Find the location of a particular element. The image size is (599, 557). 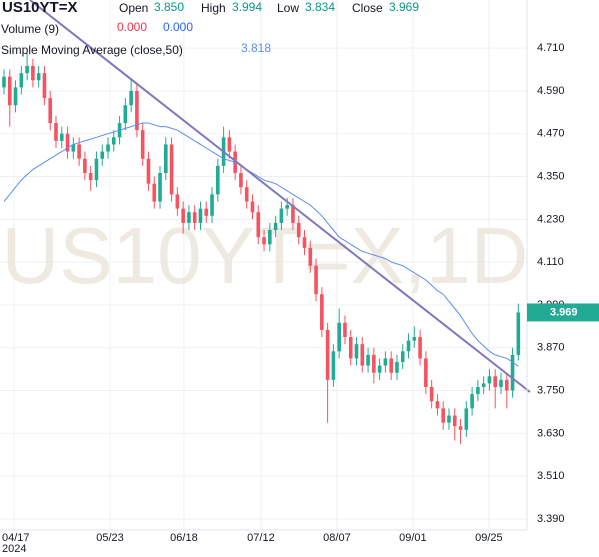

y-tick-label: 3.630 is located at coordinates (551, 433).